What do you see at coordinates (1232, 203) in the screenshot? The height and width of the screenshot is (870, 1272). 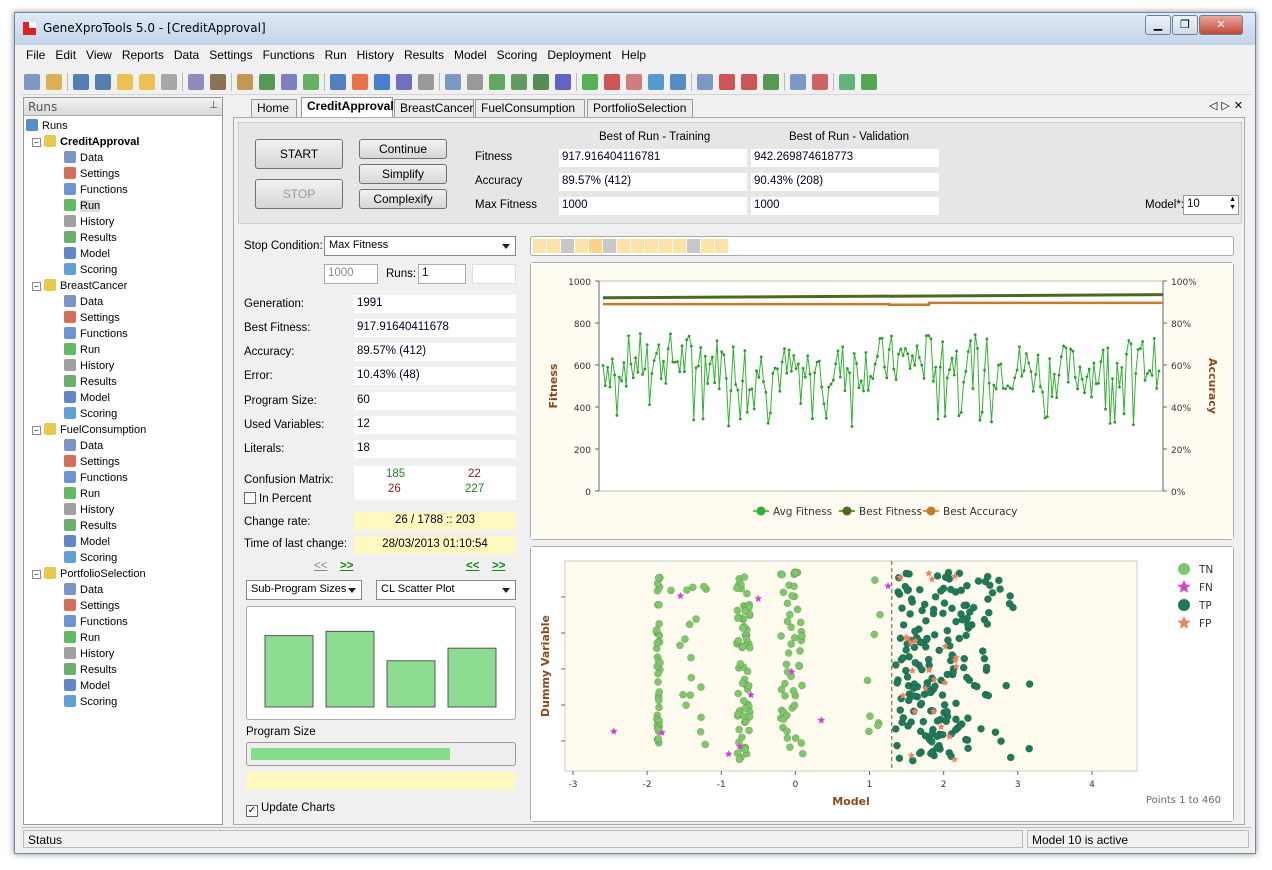 I see `spinner-arrows-icon: ▲ ▼` at bounding box center [1232, 203].